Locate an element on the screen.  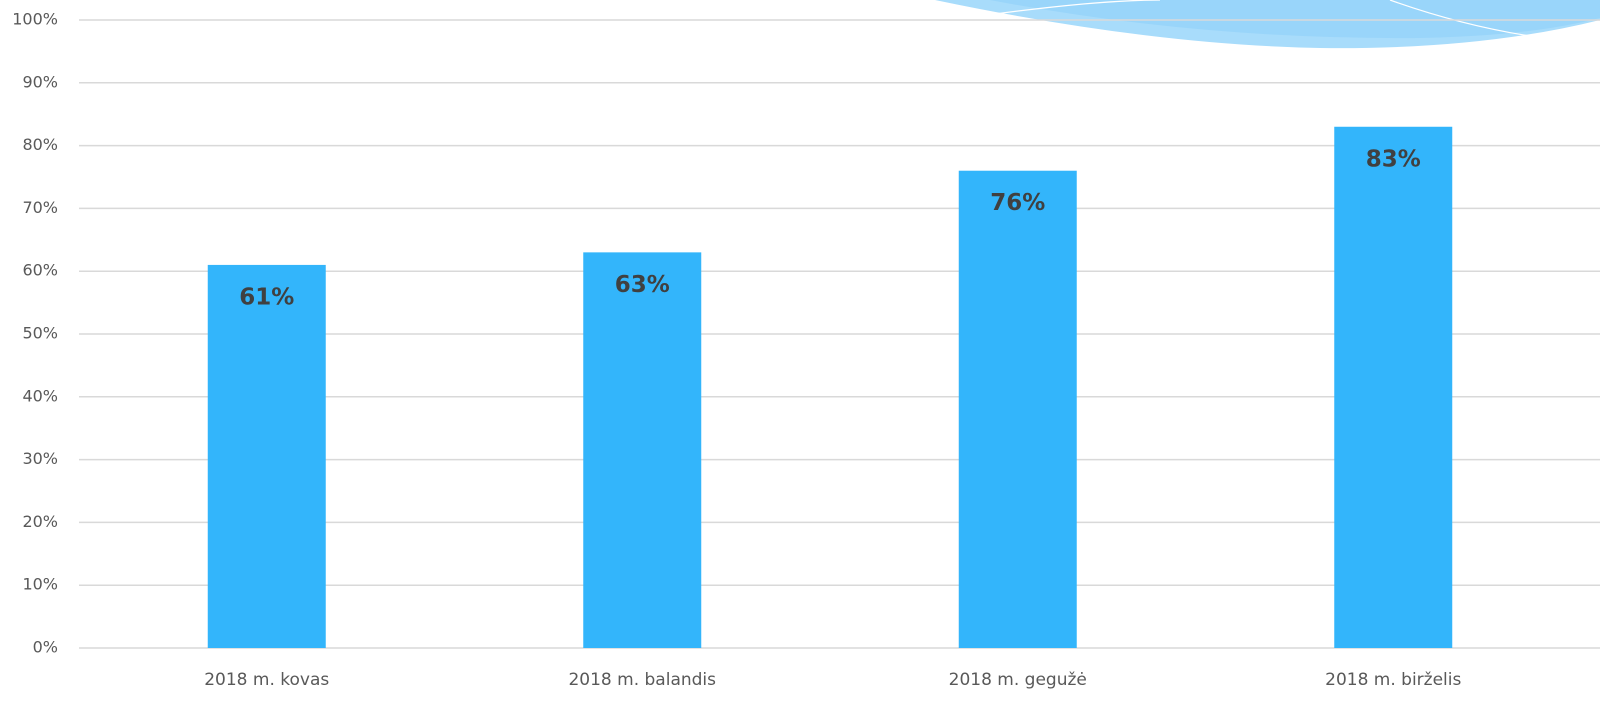
y-tick-label: 60% is located at coordinates (40, 270).